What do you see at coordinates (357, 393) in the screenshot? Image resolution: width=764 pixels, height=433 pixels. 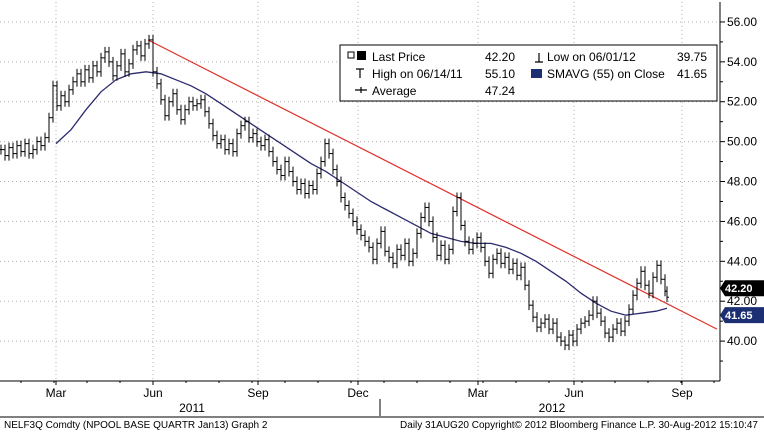 I see `x-tick-label: Dec` at bounding box center [357, 393].